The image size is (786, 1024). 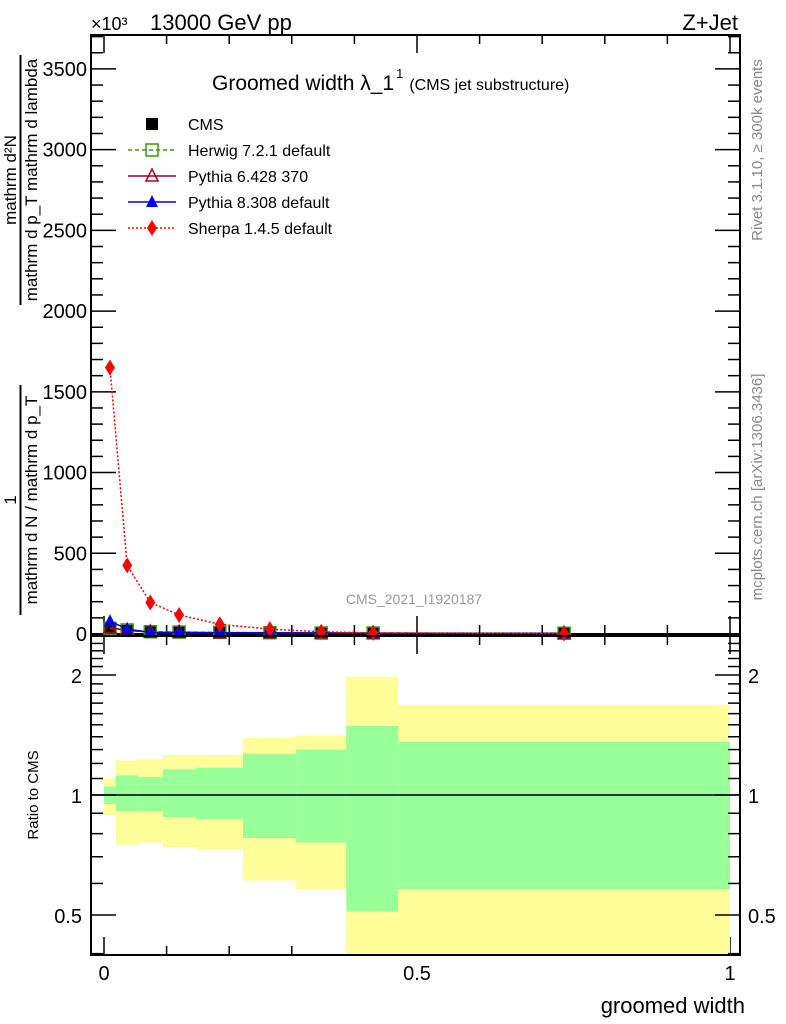 What do you see at coordinates (673, 1005) in the screenshot?
I see `x-axis-label: groomed width` at bounding box center [673, 1005].